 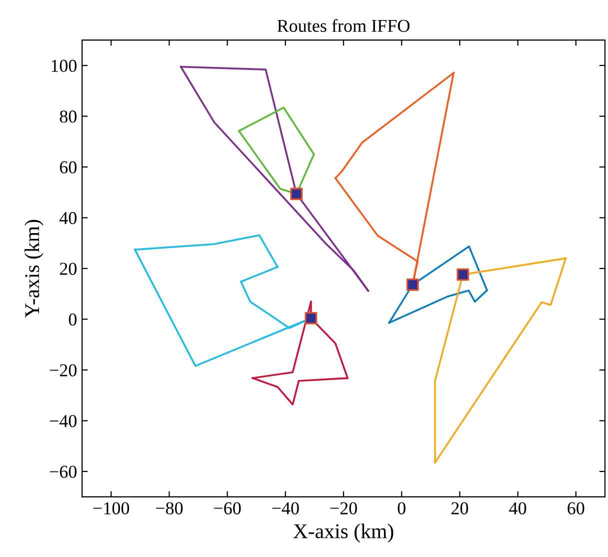 I want to click on y-tick-label: 0, so click(x=72, y=319).